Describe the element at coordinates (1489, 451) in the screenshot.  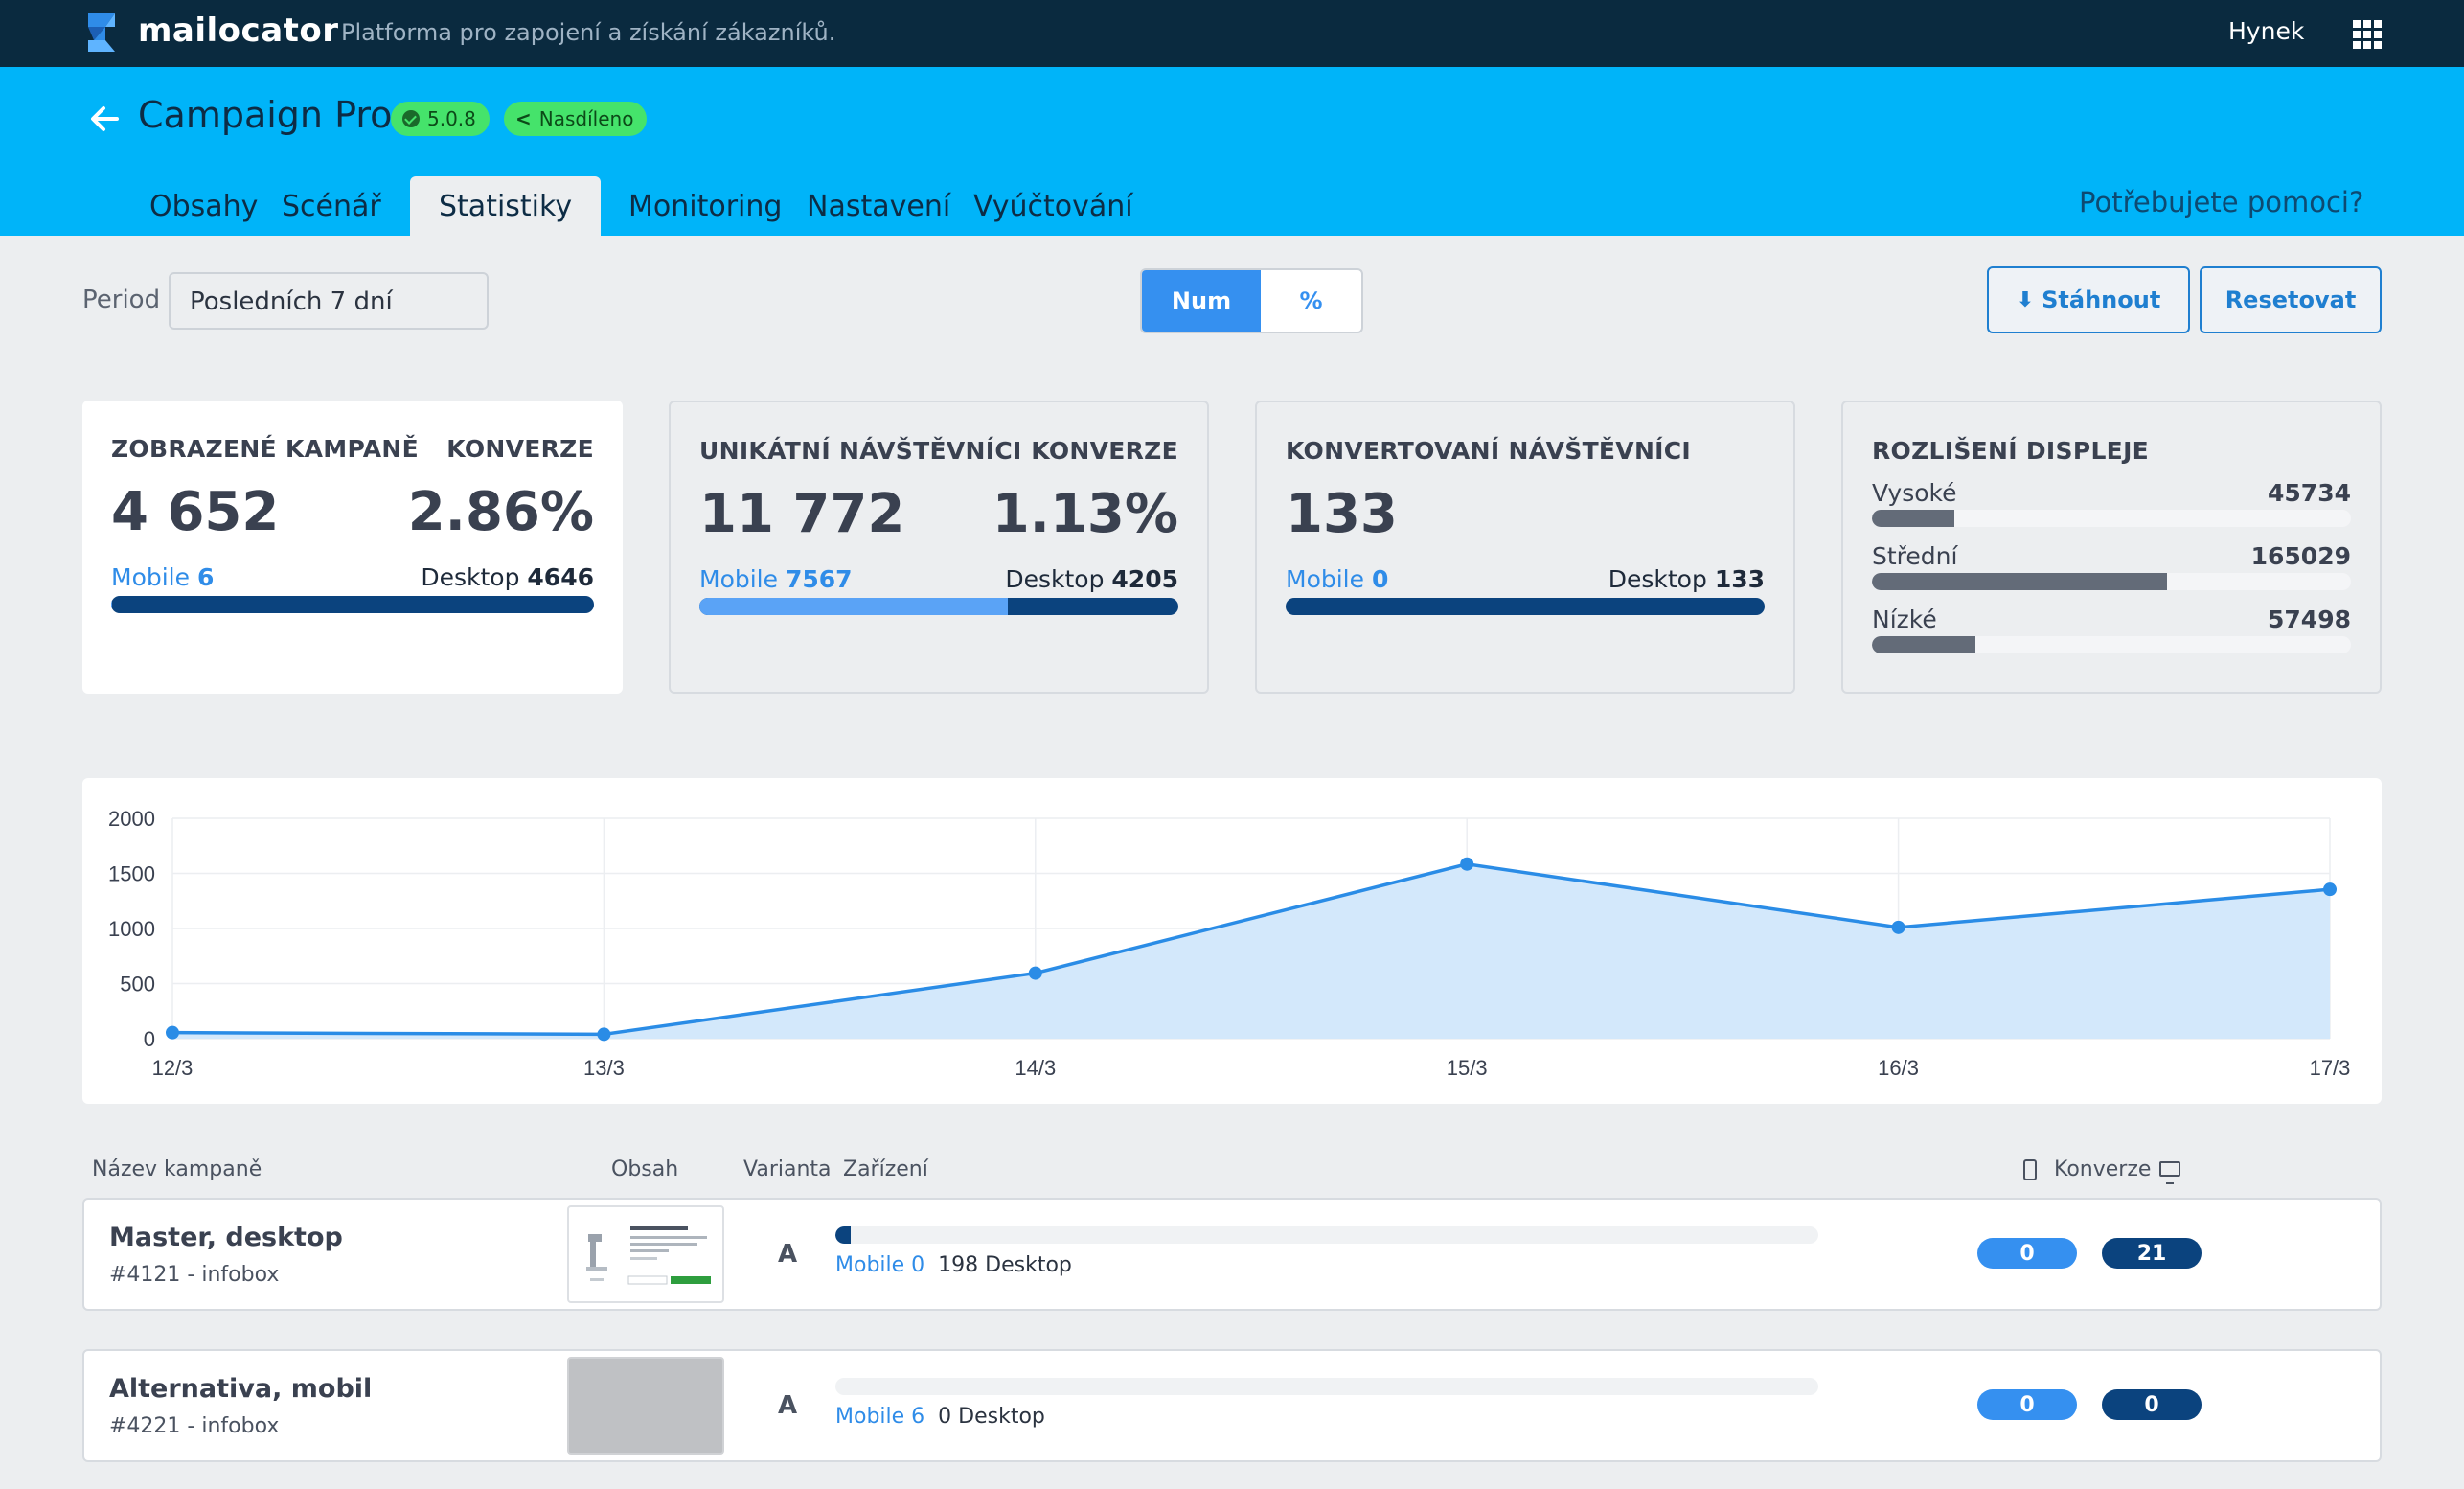
I see `card-label: KONVERTOVANÍ NÁVŠTĚVNÍCI` at that location.